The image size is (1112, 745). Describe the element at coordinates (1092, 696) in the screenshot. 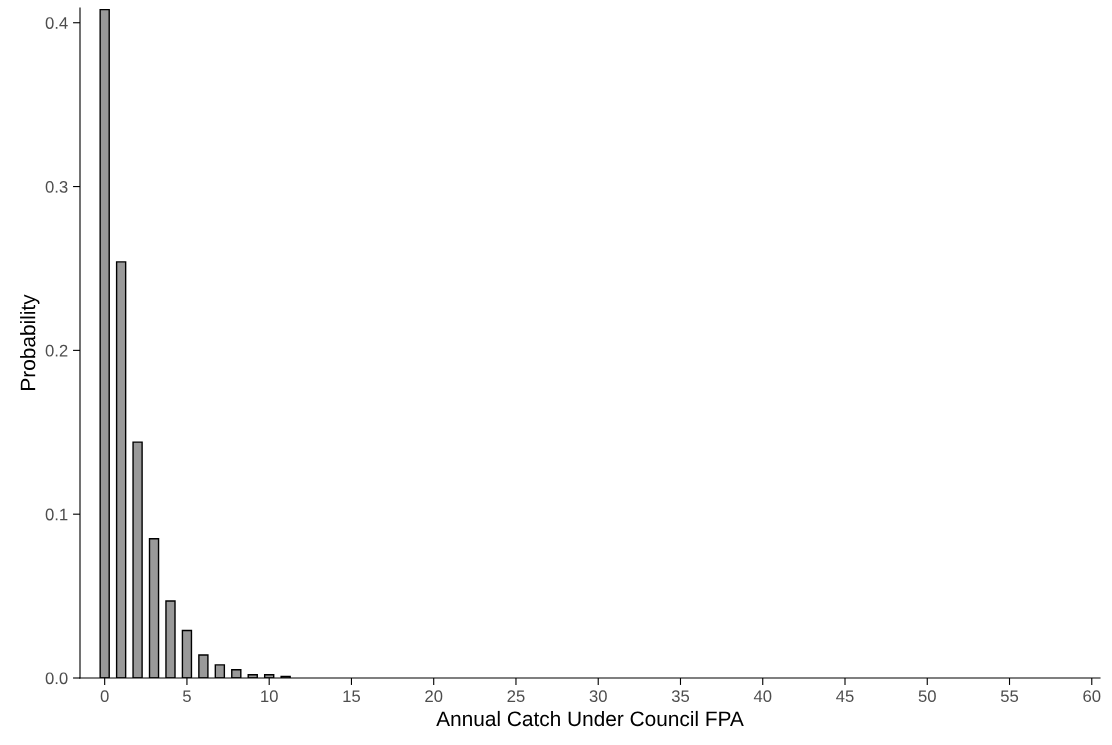

I see `x-tick-label: 60` at that location.